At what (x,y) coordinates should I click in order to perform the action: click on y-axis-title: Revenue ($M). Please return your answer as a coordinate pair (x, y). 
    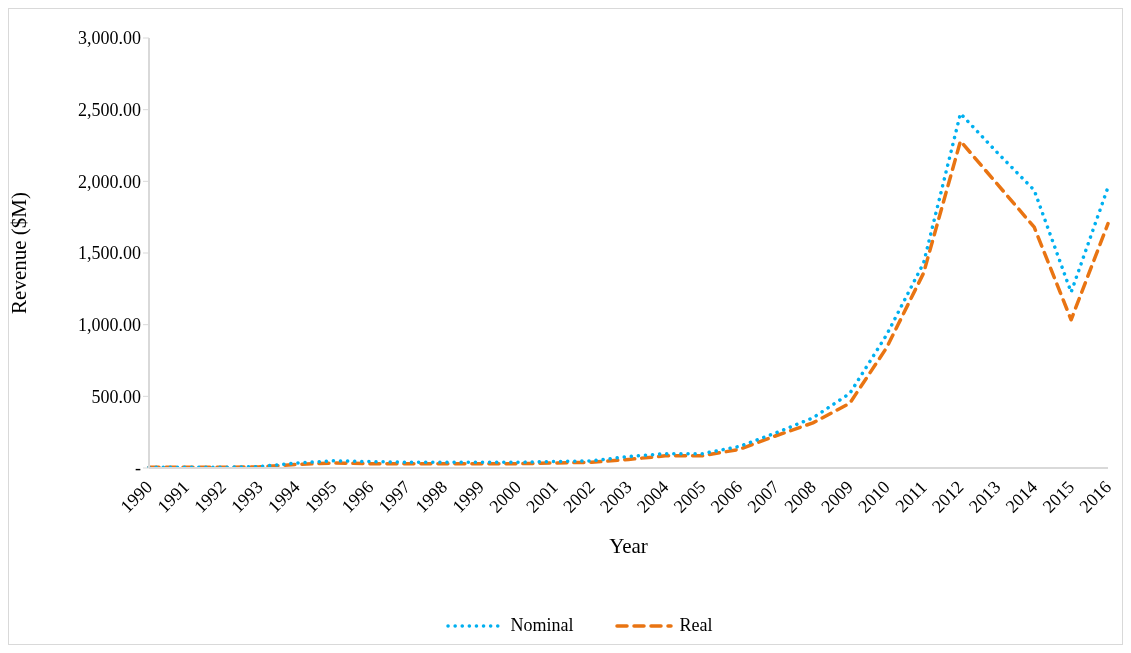
    Looking at the image, I should click on (19, 253).